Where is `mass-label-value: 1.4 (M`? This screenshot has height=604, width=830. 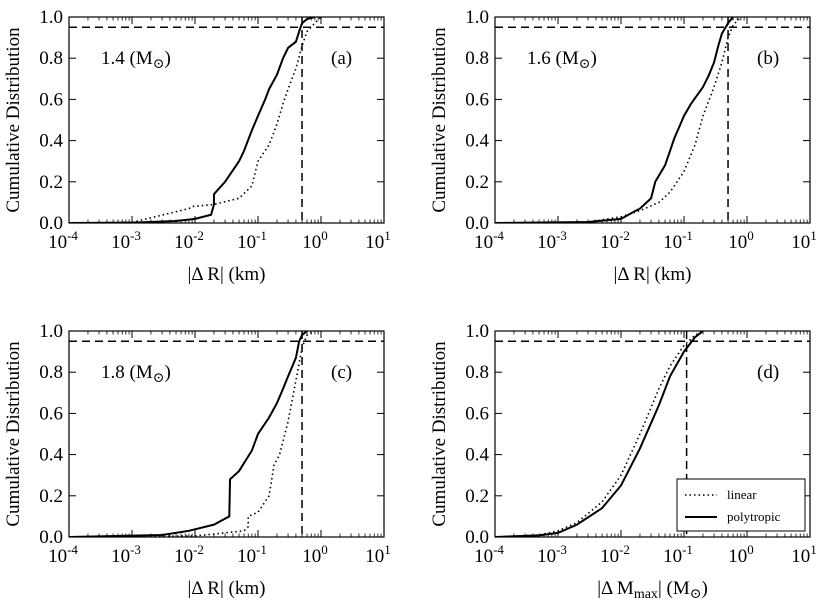 mass-label-value: 1.4 (M is located at coordinates (127, 58).